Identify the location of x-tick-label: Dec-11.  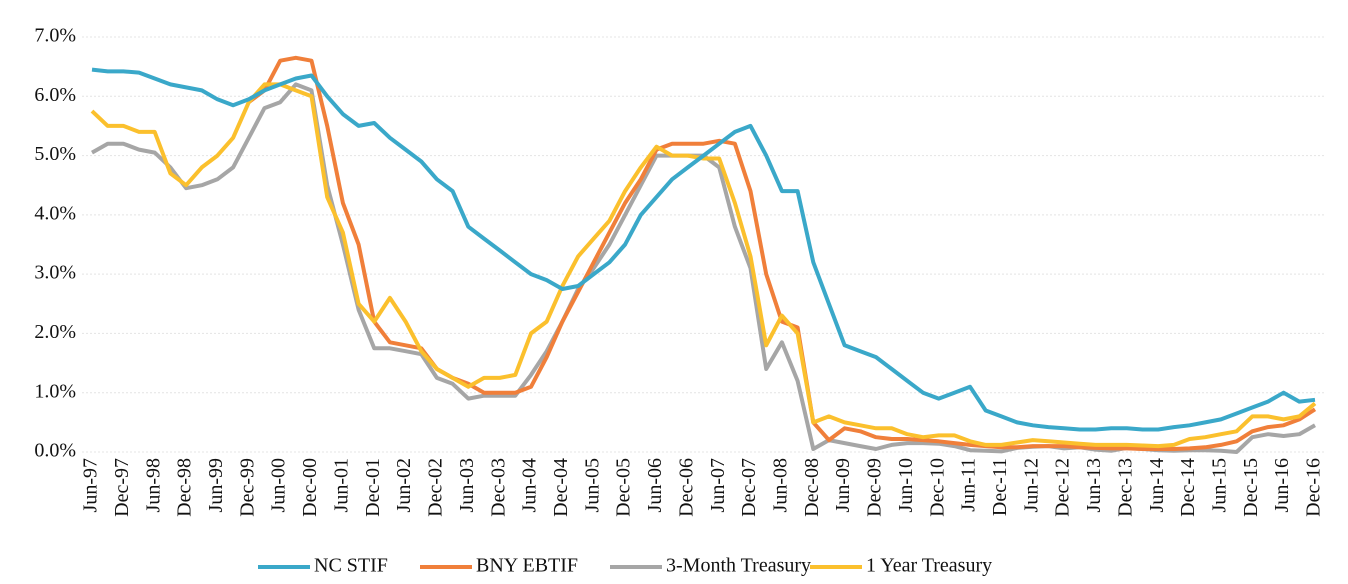
(1000, 487).